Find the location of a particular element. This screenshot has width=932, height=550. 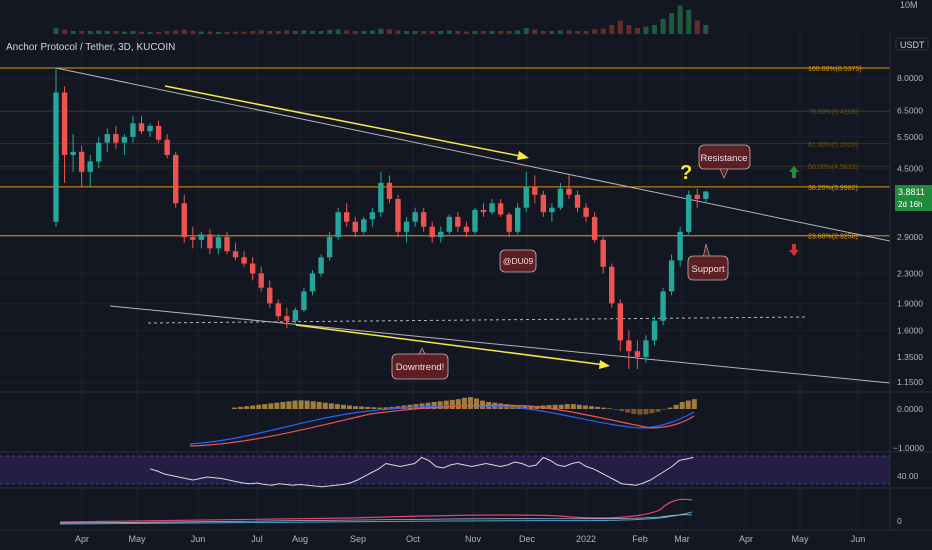

support-label: Support is located at coordinates (708, 269).